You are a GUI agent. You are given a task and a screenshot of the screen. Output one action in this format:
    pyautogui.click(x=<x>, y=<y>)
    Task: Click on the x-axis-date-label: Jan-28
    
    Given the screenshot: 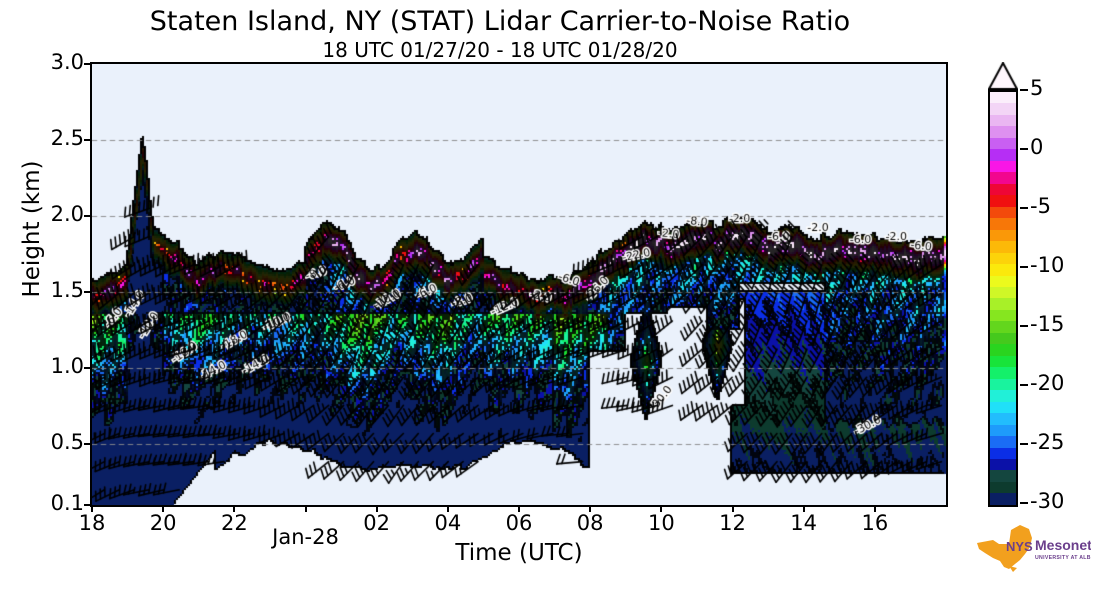 What is the action you would take?
    pyautogui.click(x=305, y=537)
    